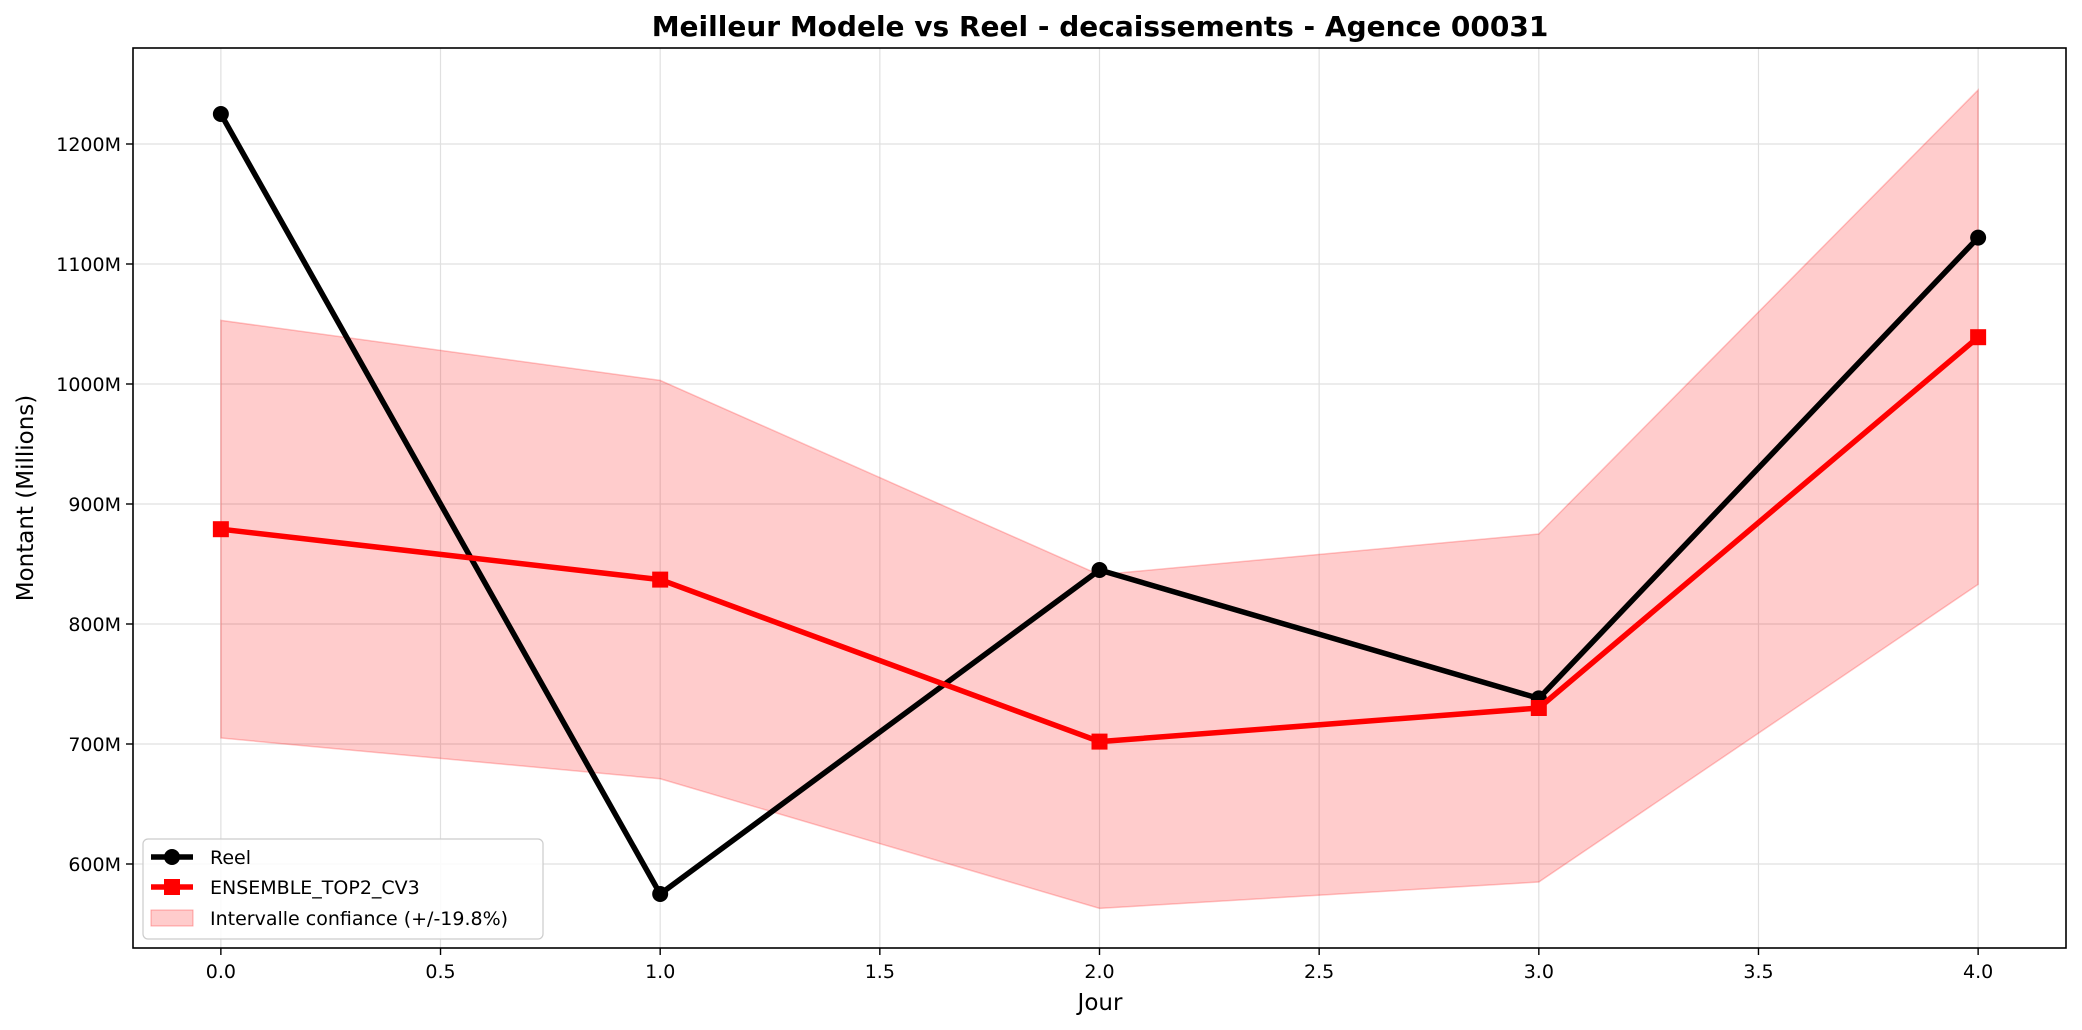 The width and height of the screenshot is (2082, 1030). I want to click on x-tick-label: 2.0, so click(1099, 972).